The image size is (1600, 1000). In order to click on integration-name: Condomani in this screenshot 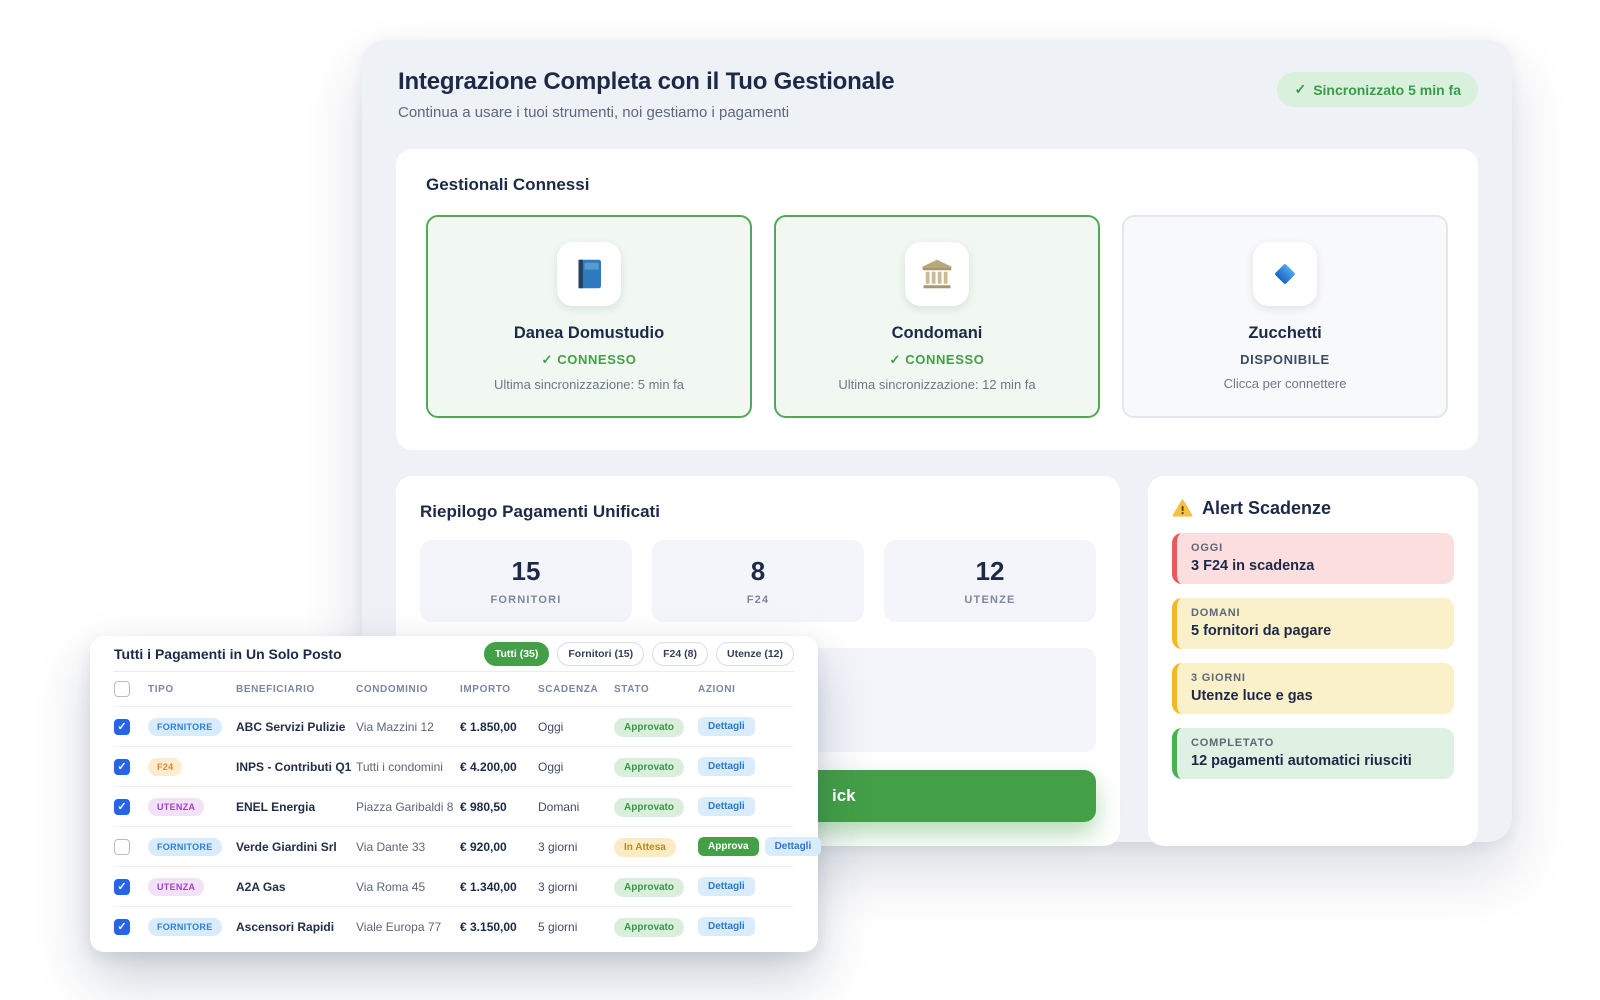, I will do `click(937, 333)`.